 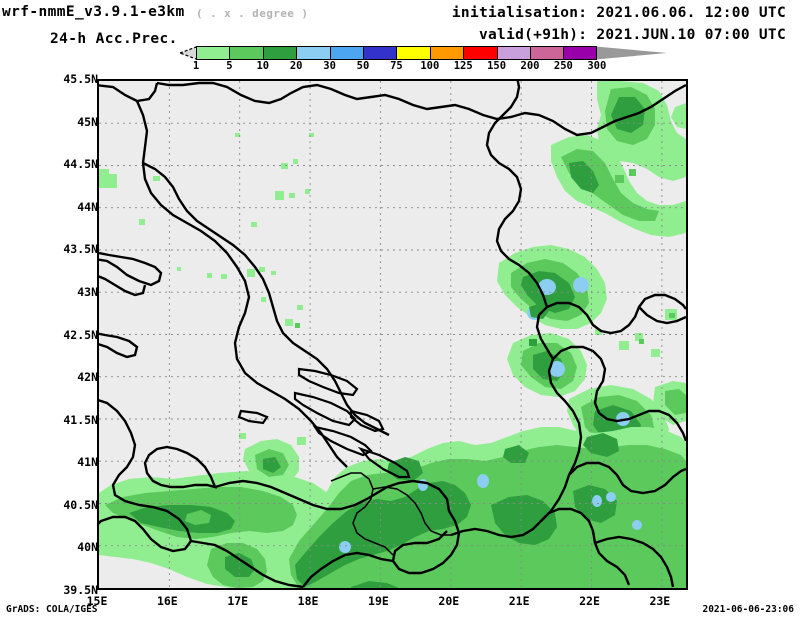 I want to click on model-units-label: ( . x . degree ), so click(x=252, y=13).